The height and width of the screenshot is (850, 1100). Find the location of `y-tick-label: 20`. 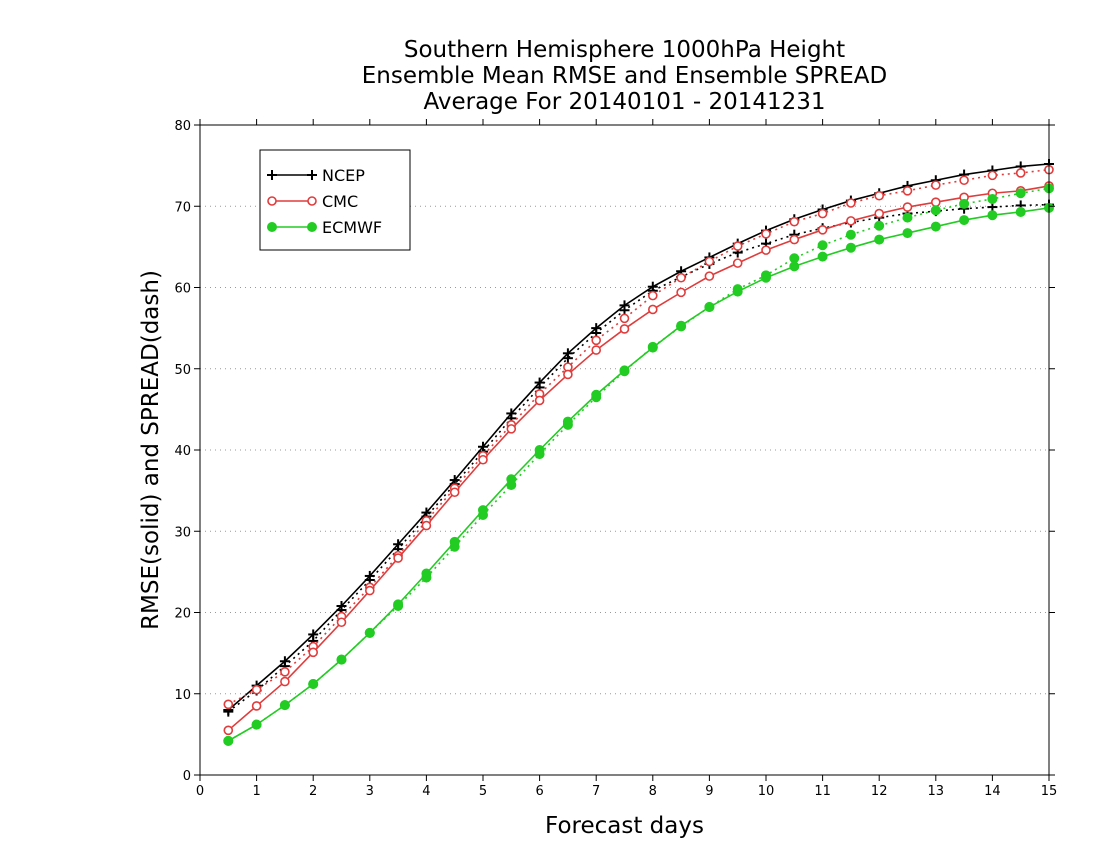

y-tick-label: 20 is located at coordinates (182, 614).